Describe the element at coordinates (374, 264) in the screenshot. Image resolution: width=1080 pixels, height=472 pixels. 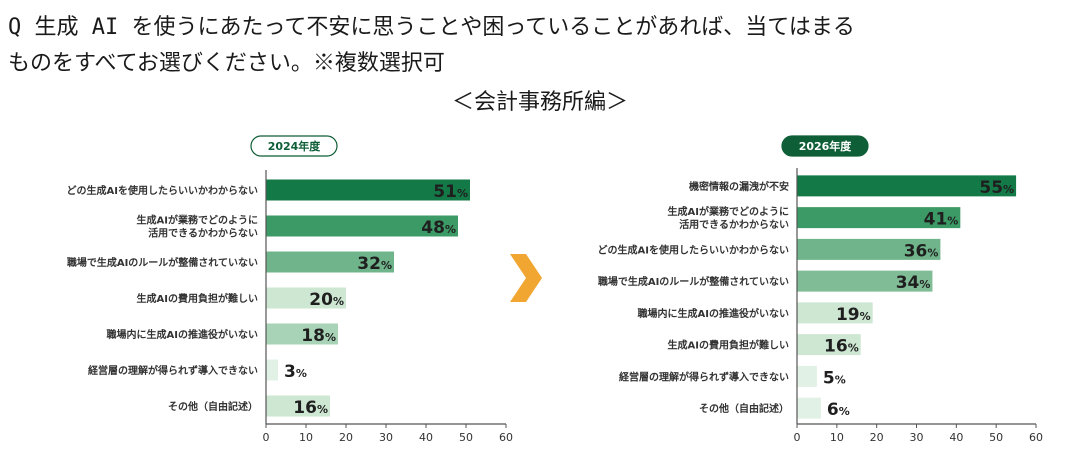
I see `data-label: 32%` at that location.